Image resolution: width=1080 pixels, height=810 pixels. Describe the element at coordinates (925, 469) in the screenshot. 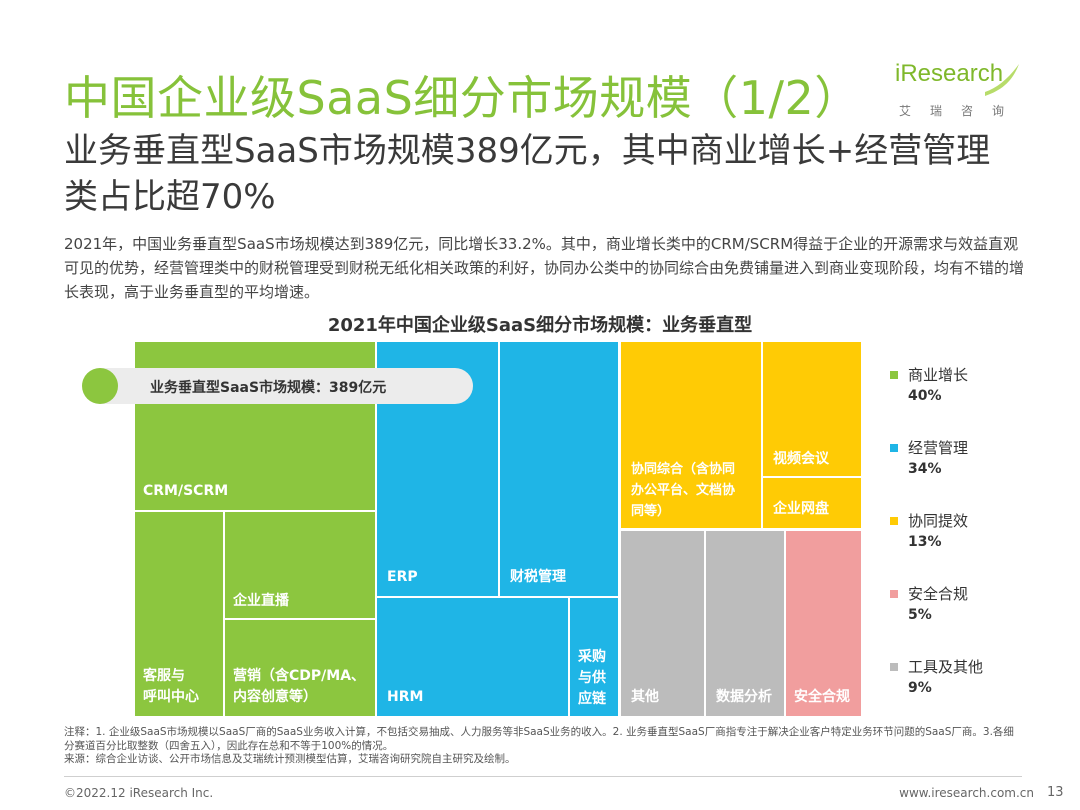

I see `legend-pct: 34%` at that location.